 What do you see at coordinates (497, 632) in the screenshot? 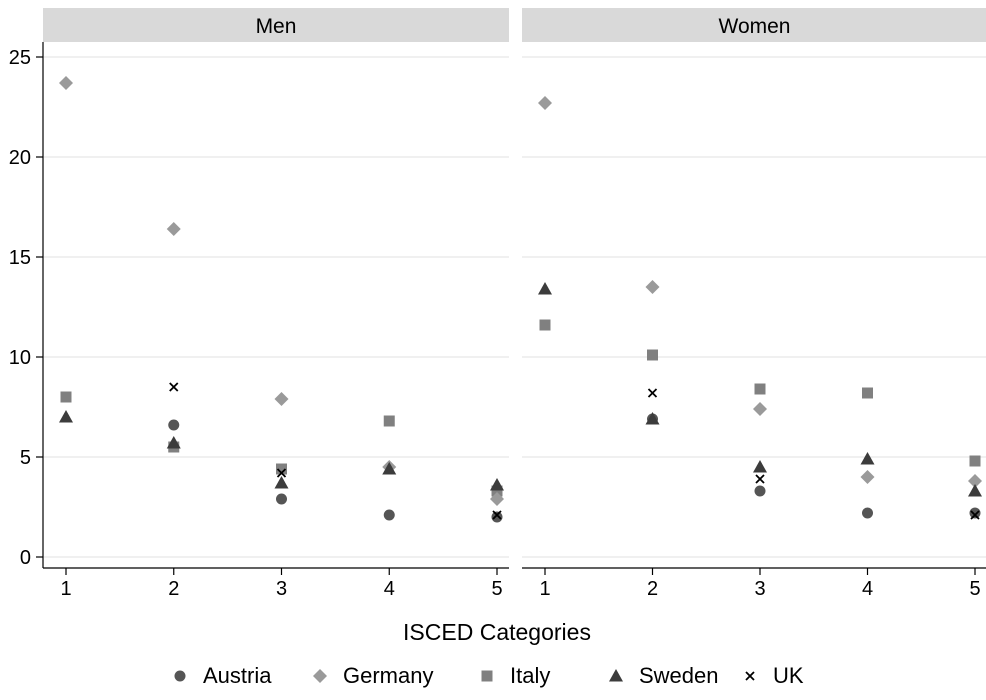
I see `x-axis-title: ISCED Categories` at bounding box center [497, 632].